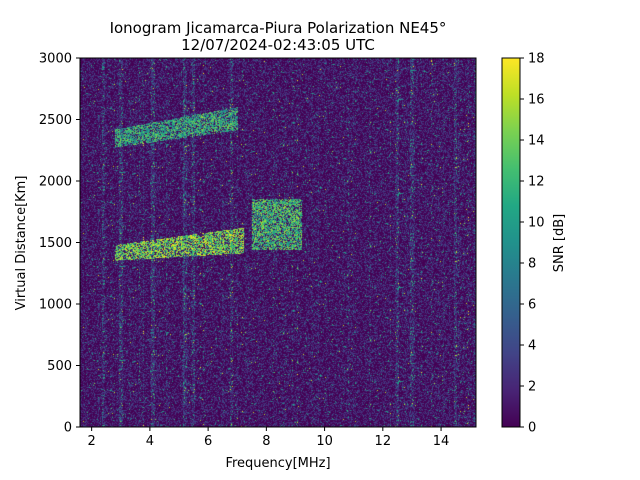 The width and height of the screenshot is (640, 480). I want to click on colorbar-ticks: 0 2 4 6 8 10 12 14 16 18, so click(532, 244).